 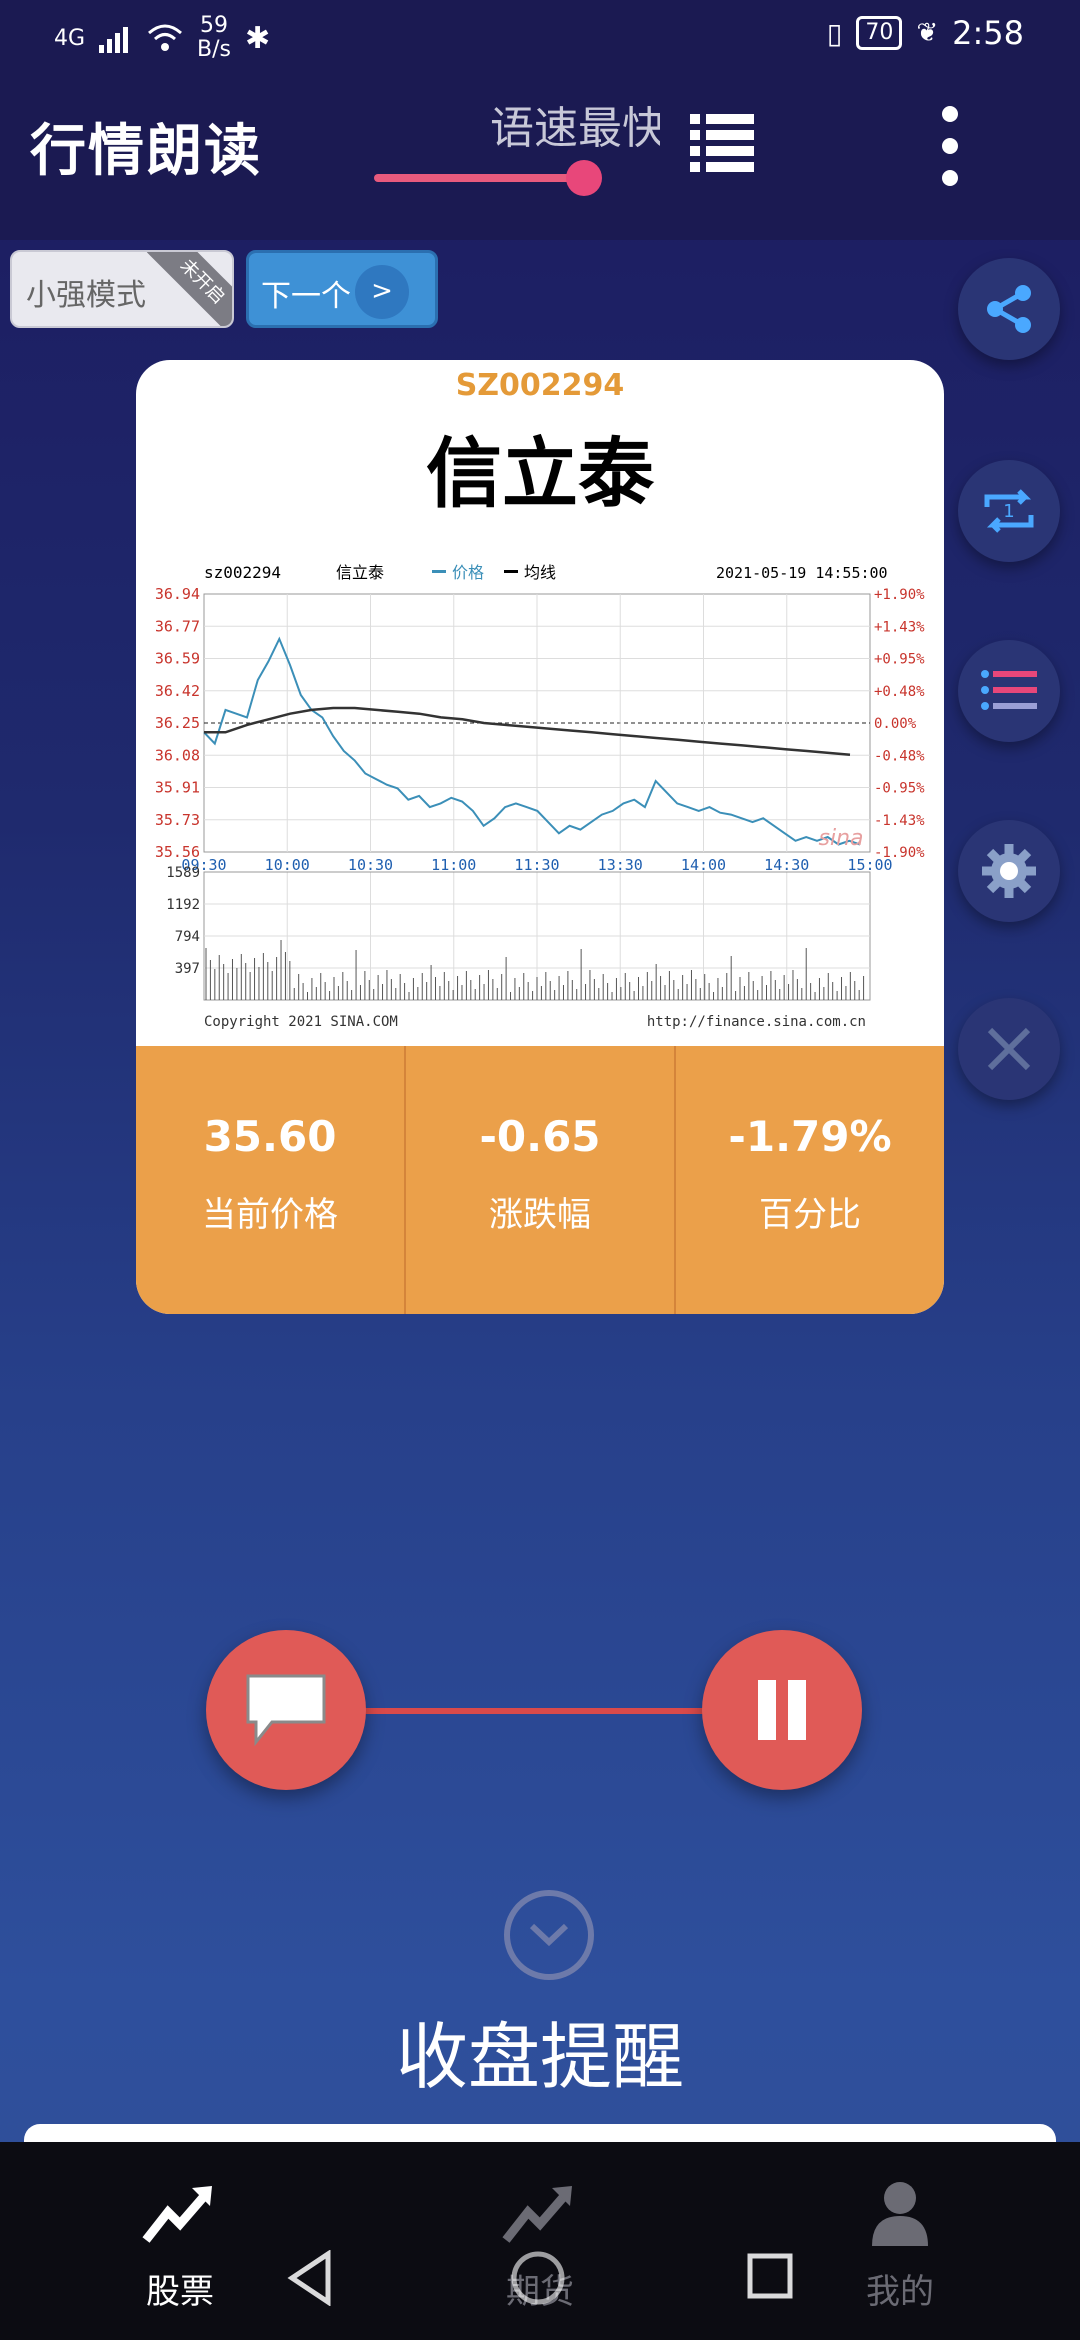 I want to click on playlist-button, so click(x=1009, y=691).